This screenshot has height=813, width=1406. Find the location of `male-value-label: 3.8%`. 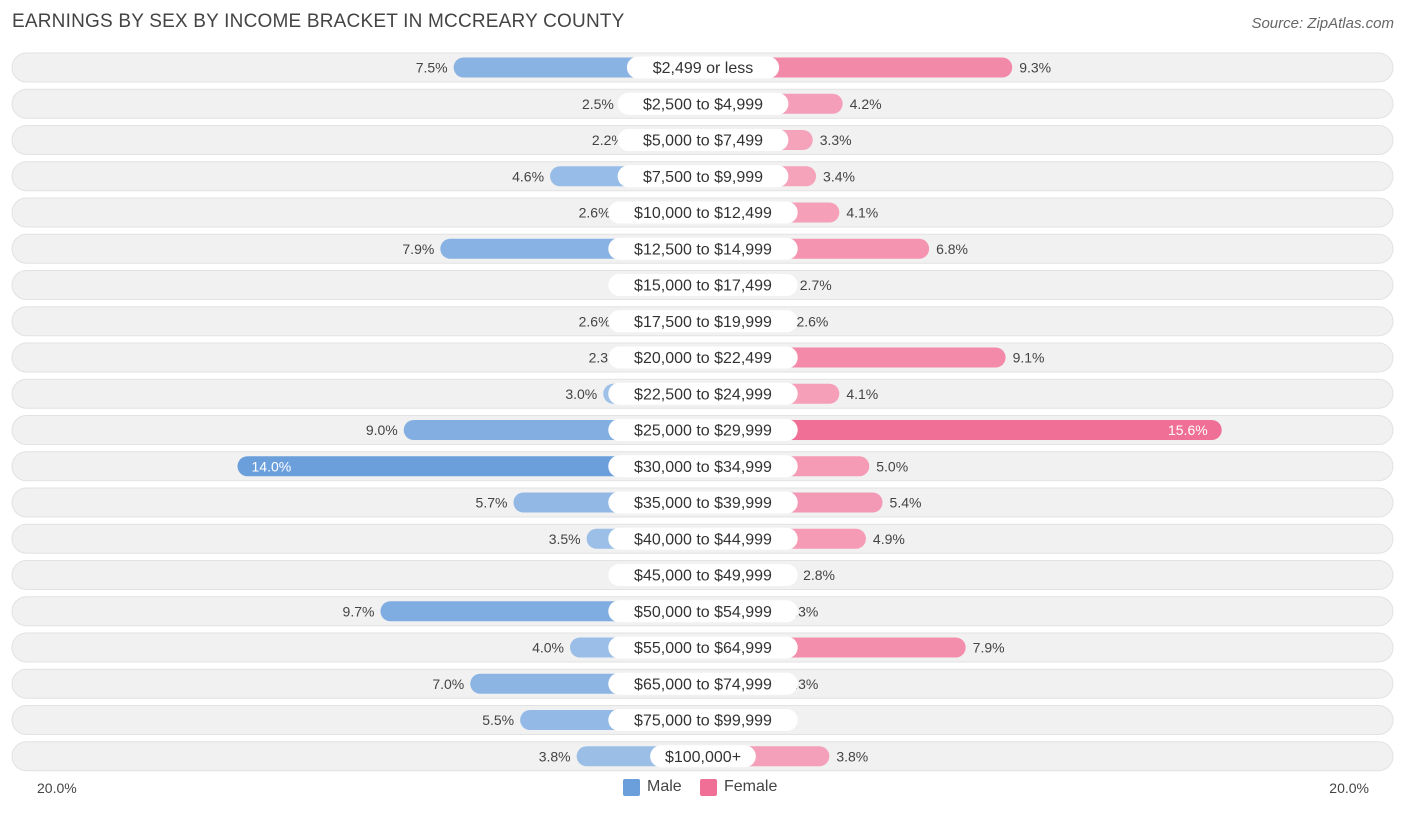

male-value-label: 3.8% is located at coordinates (555, 756).